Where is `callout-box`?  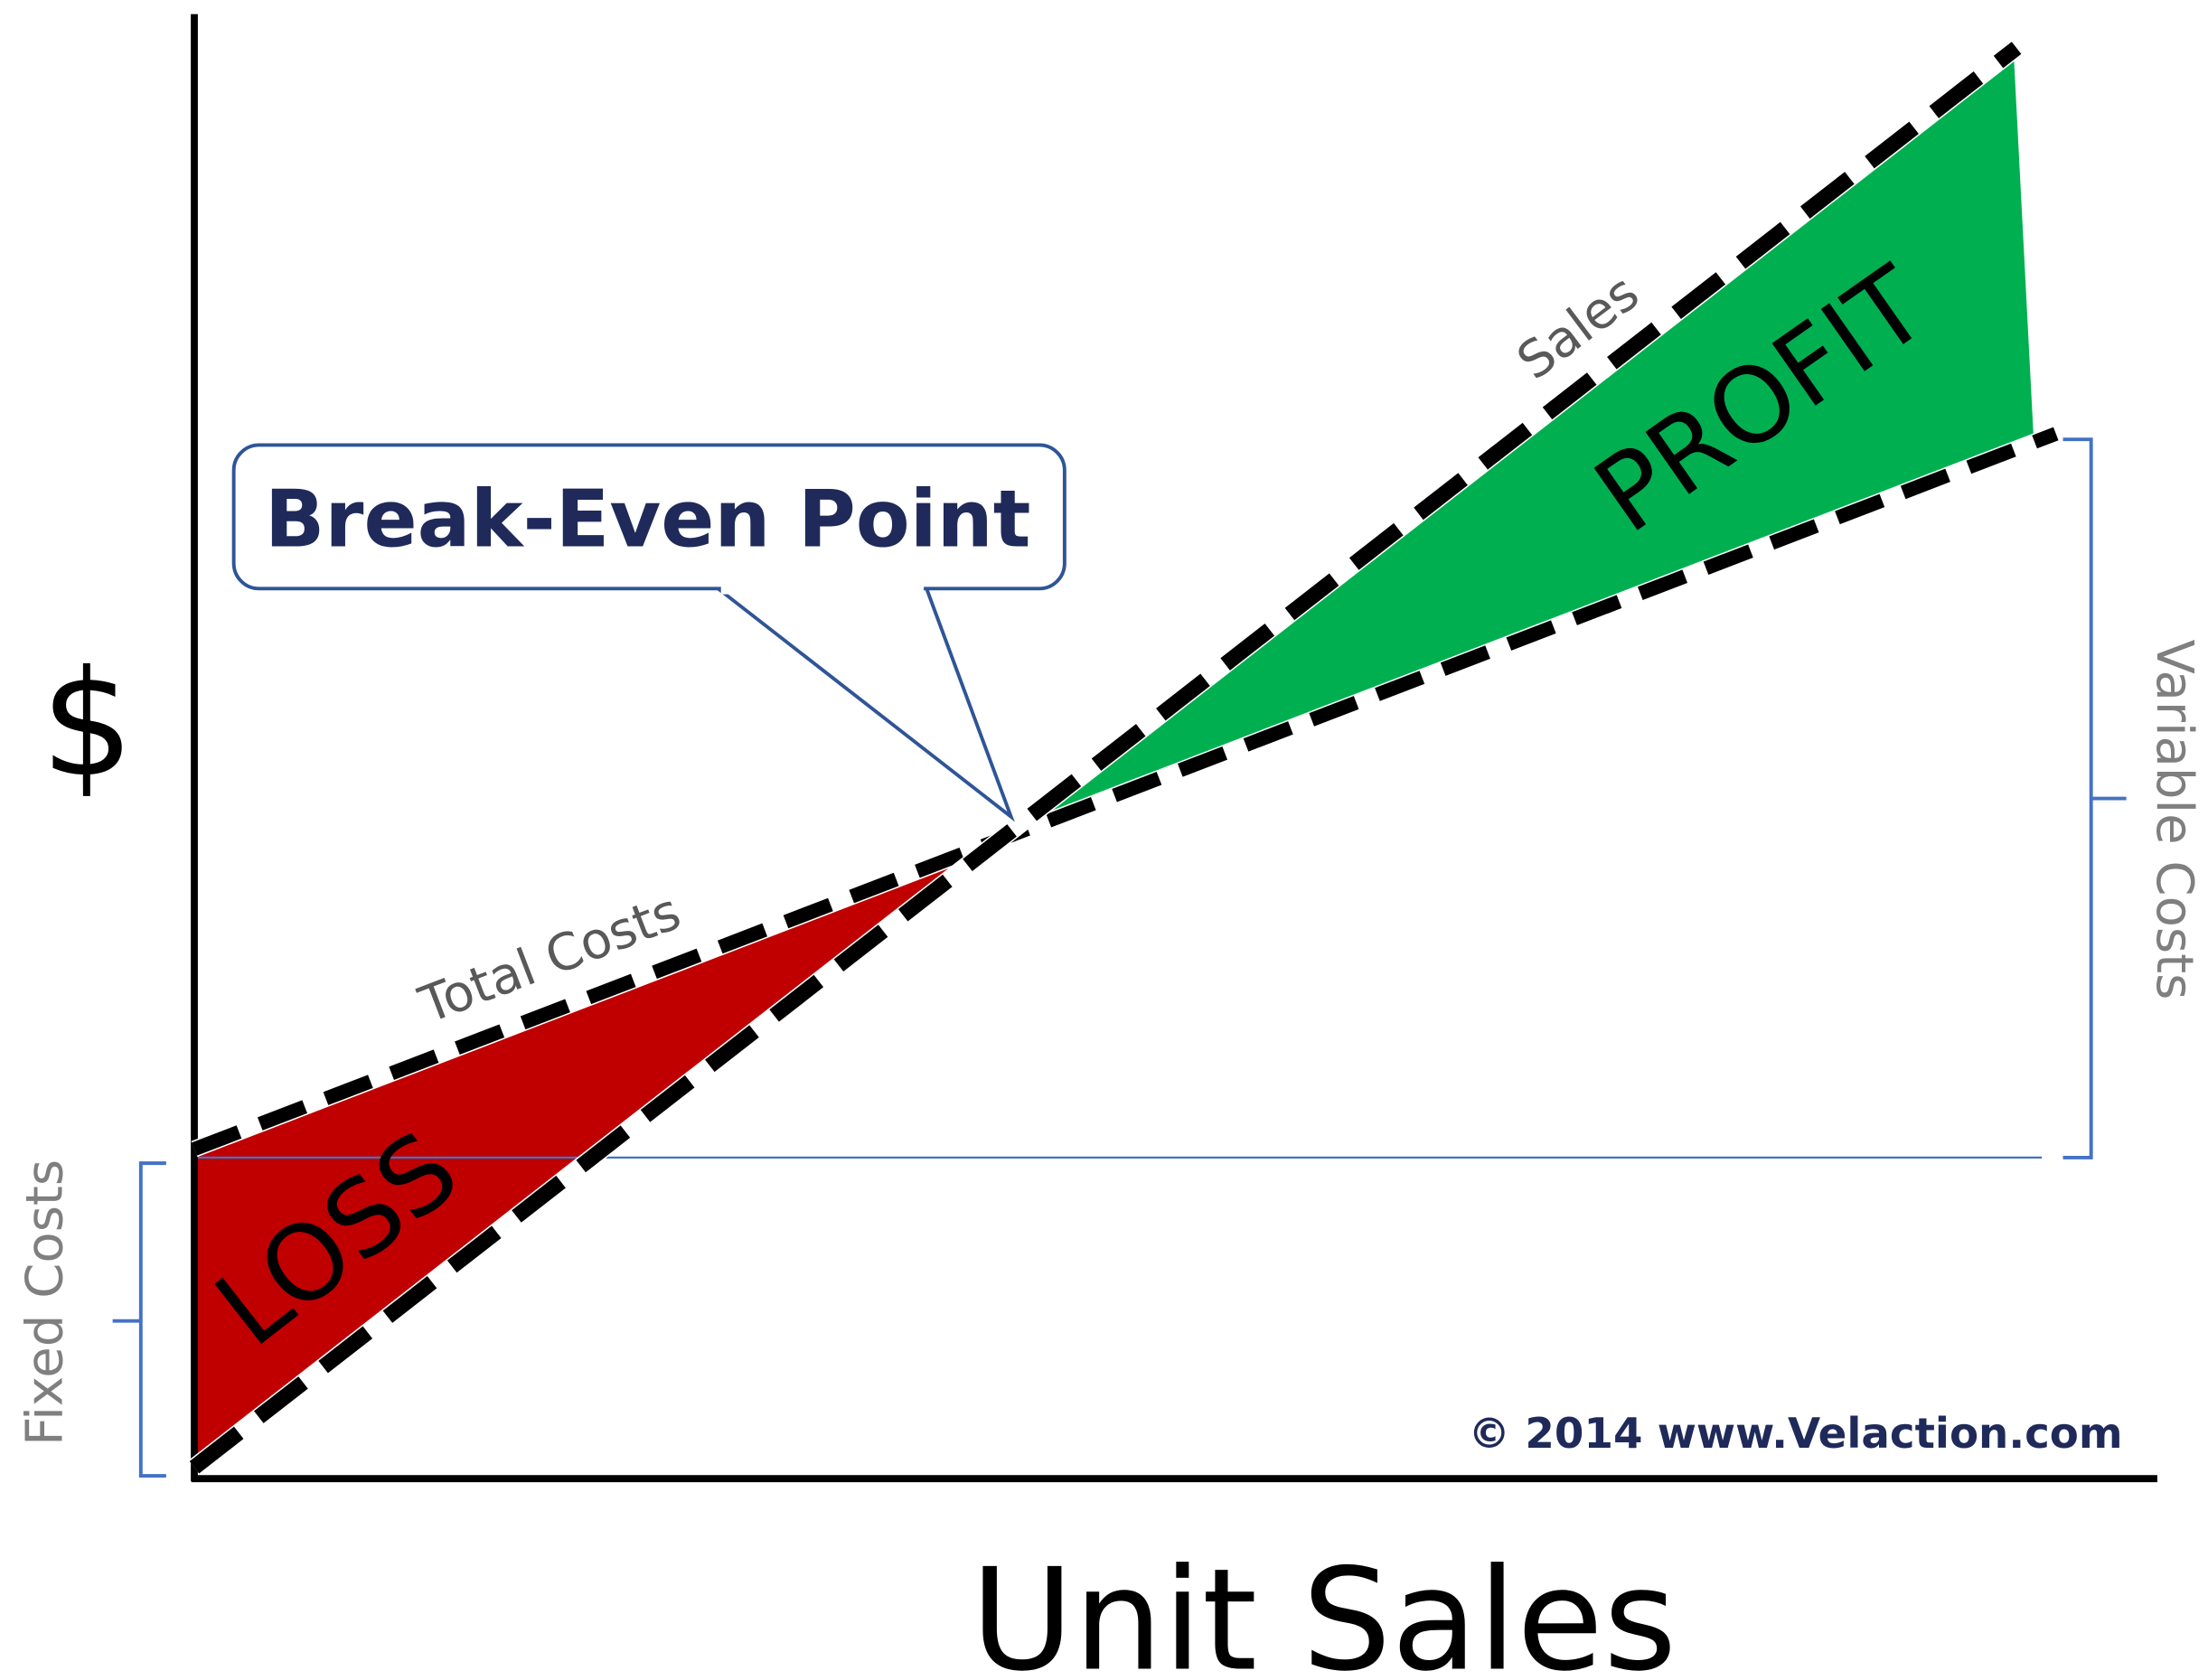
callout-box is located at coordinates (648, 517).